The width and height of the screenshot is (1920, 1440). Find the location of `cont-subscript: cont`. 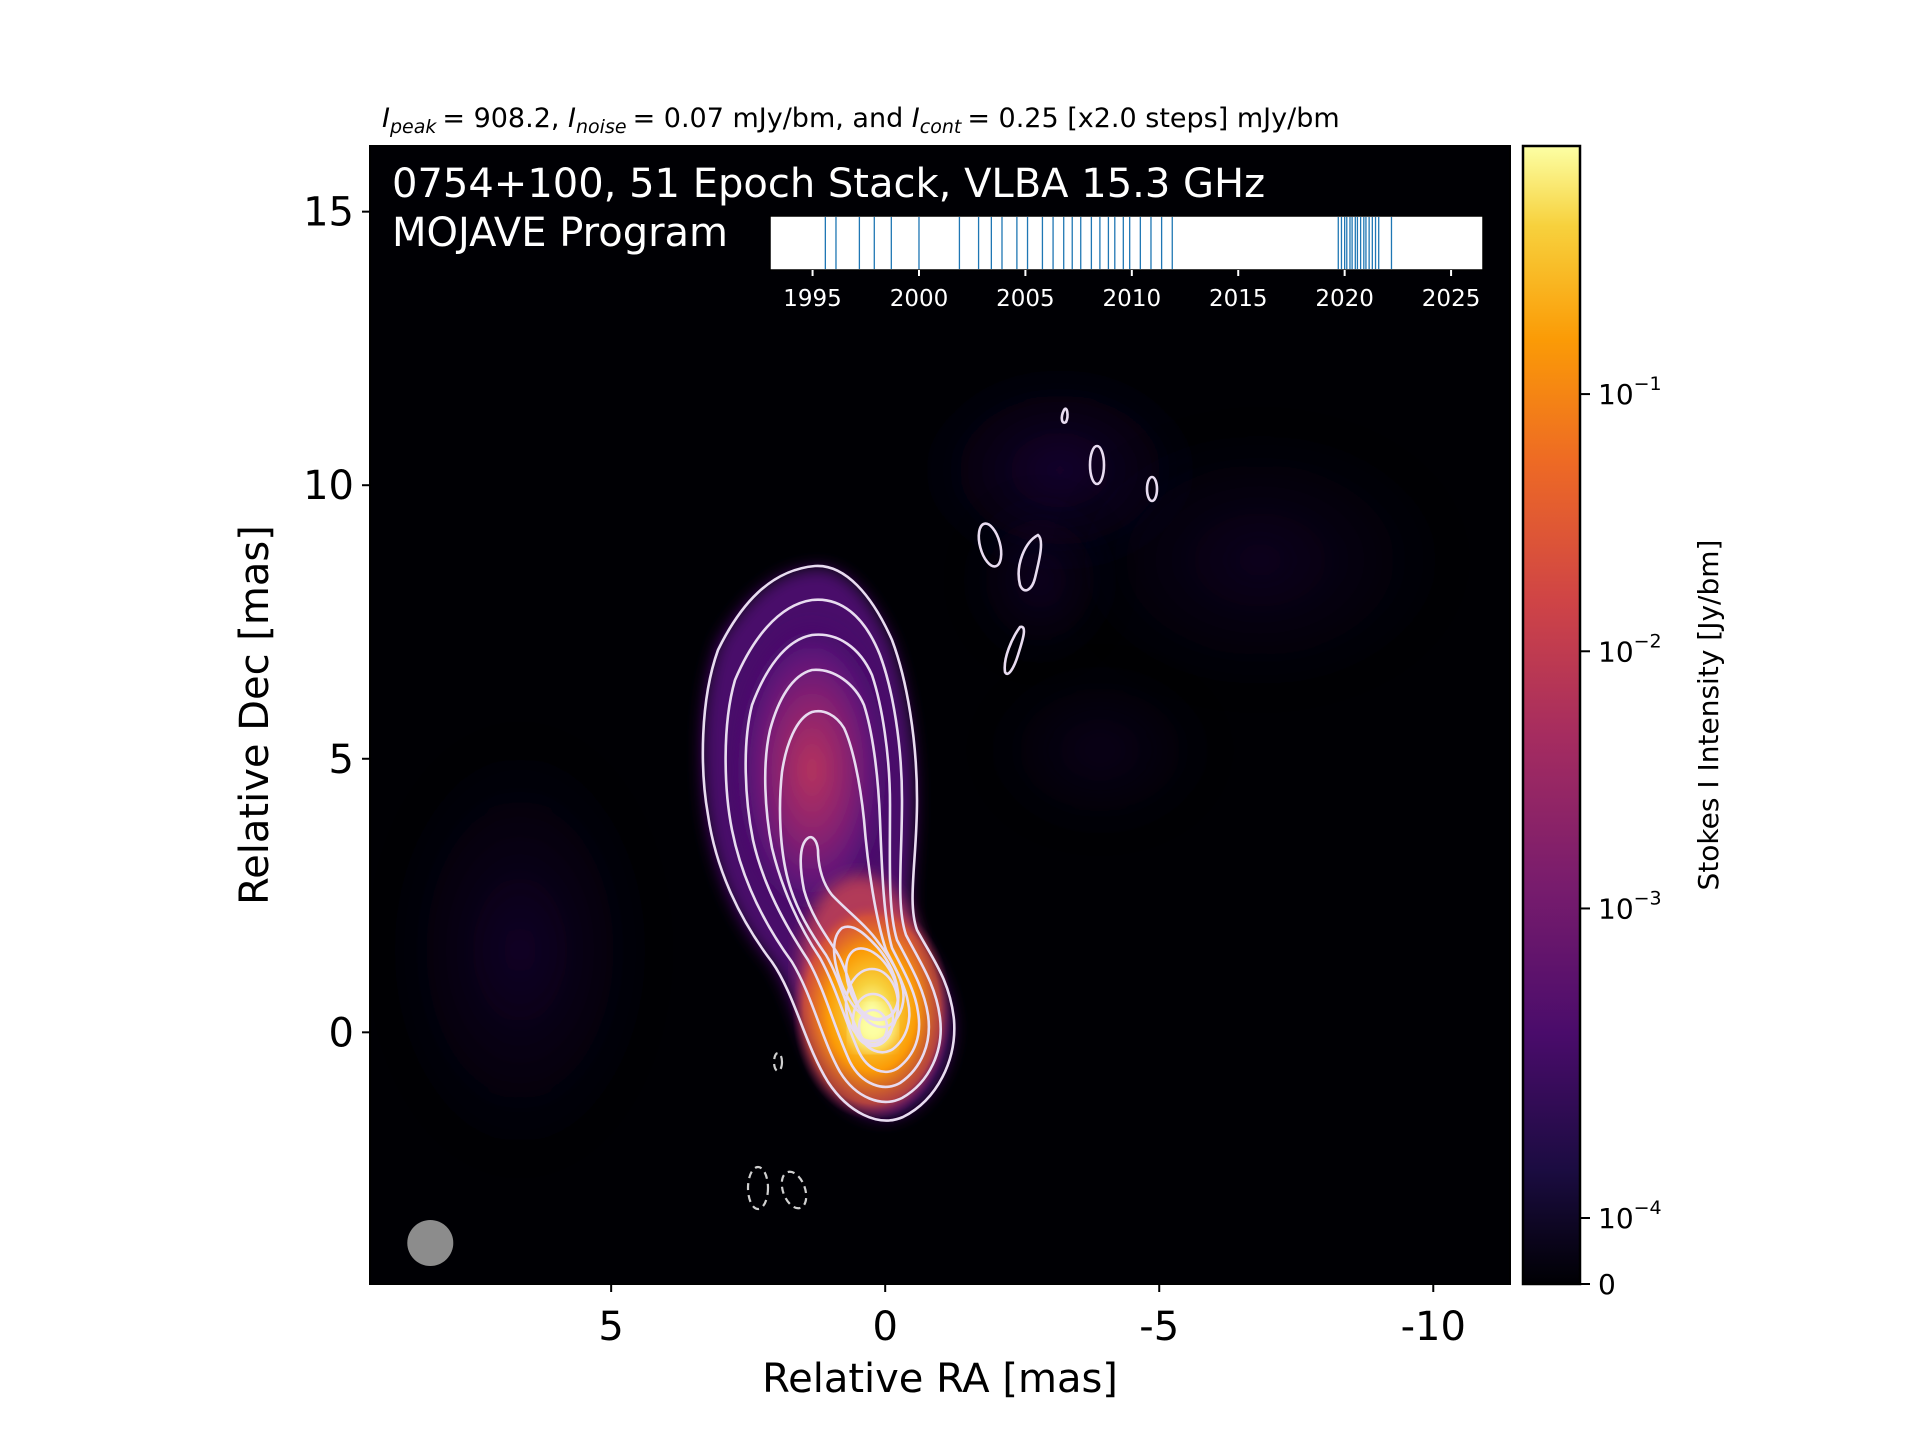

cont-subscript: cont is located at coordinates (941, 127).